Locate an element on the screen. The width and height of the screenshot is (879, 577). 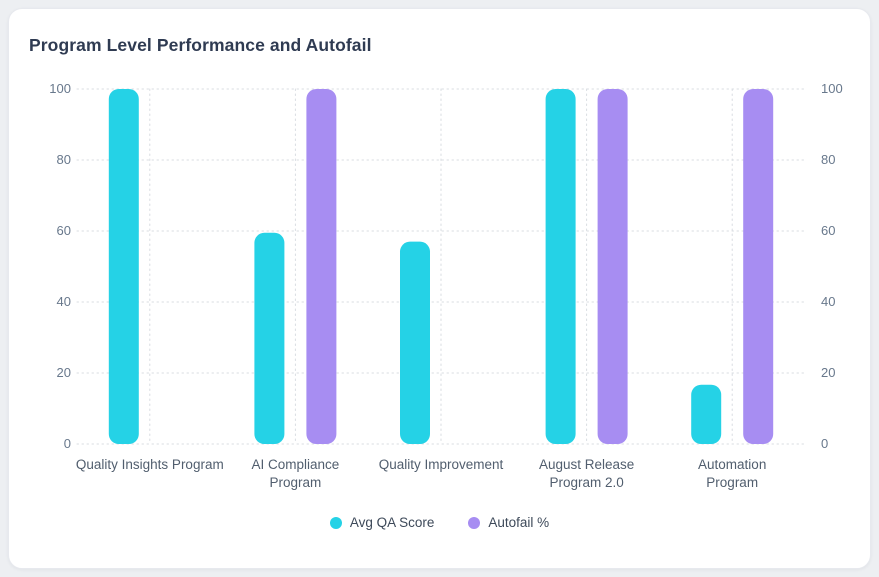
bar-avg-qa-score-ai-compliance-program is located at coordinates (269, 338).